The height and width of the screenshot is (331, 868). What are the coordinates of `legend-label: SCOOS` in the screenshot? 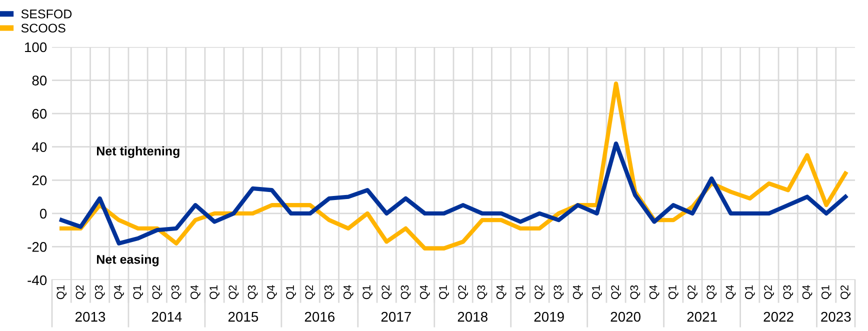 It's located at (43, 28).